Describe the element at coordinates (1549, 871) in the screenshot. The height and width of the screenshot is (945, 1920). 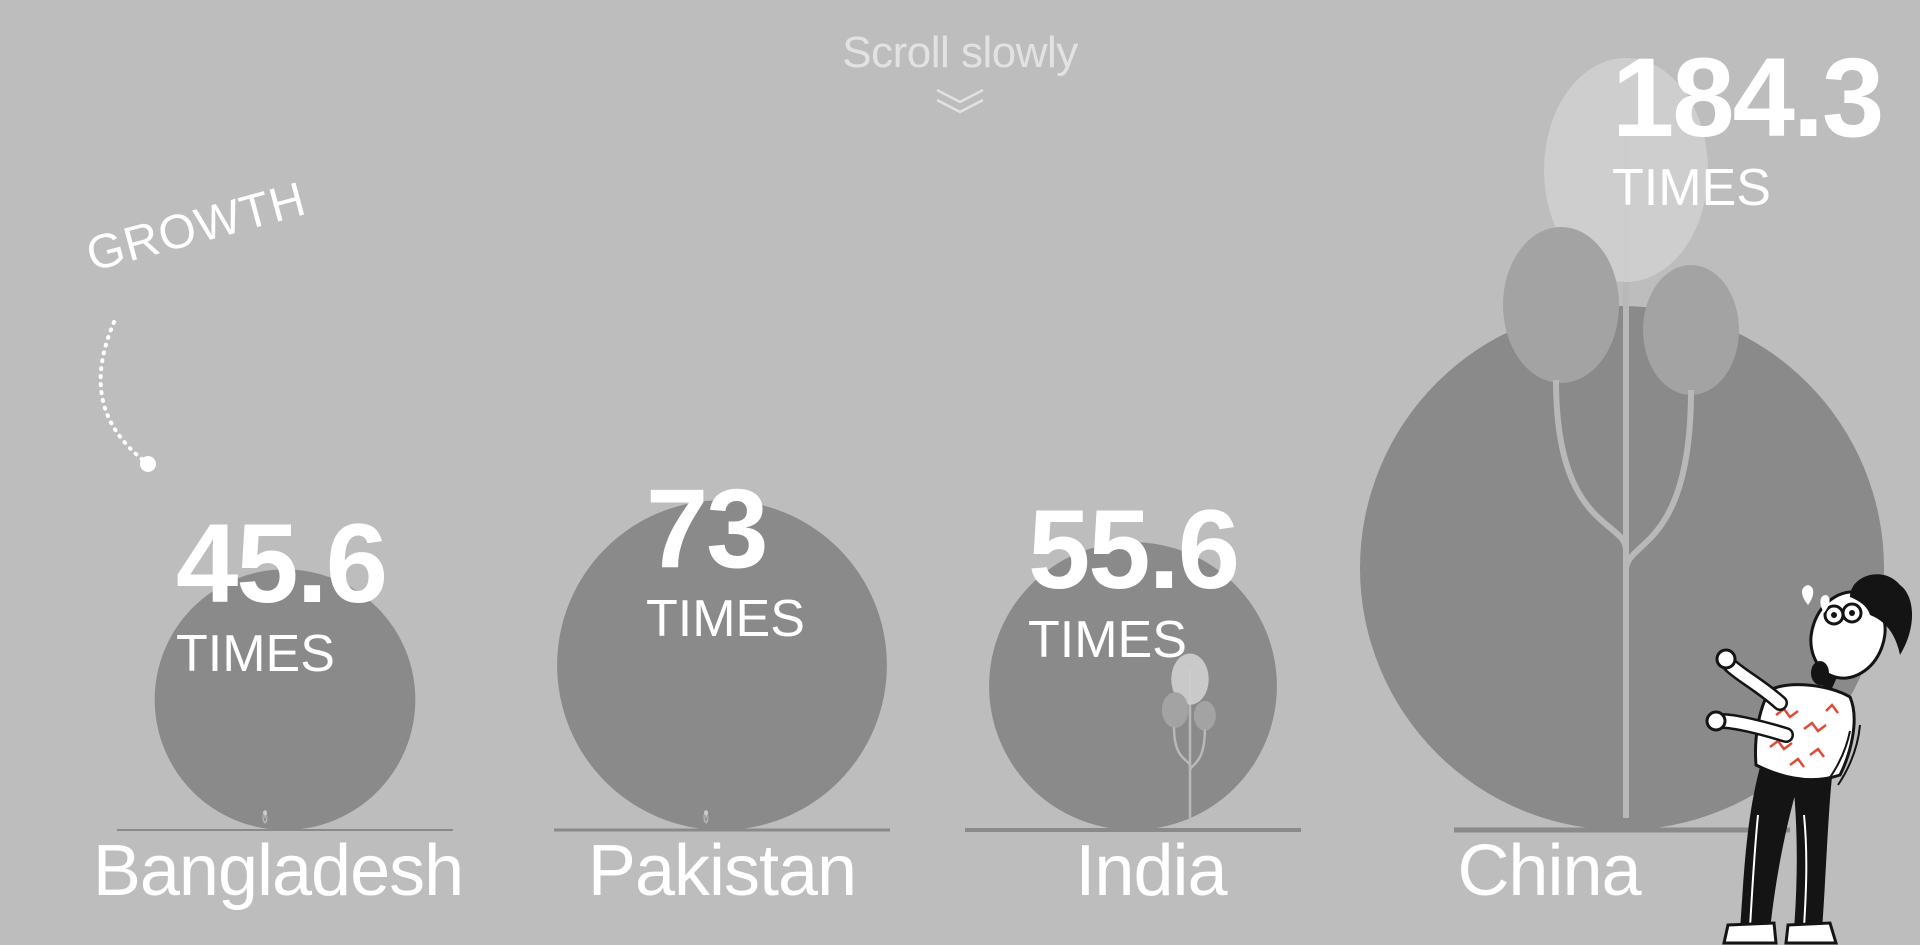
I see `category-label-china: China` at that location.